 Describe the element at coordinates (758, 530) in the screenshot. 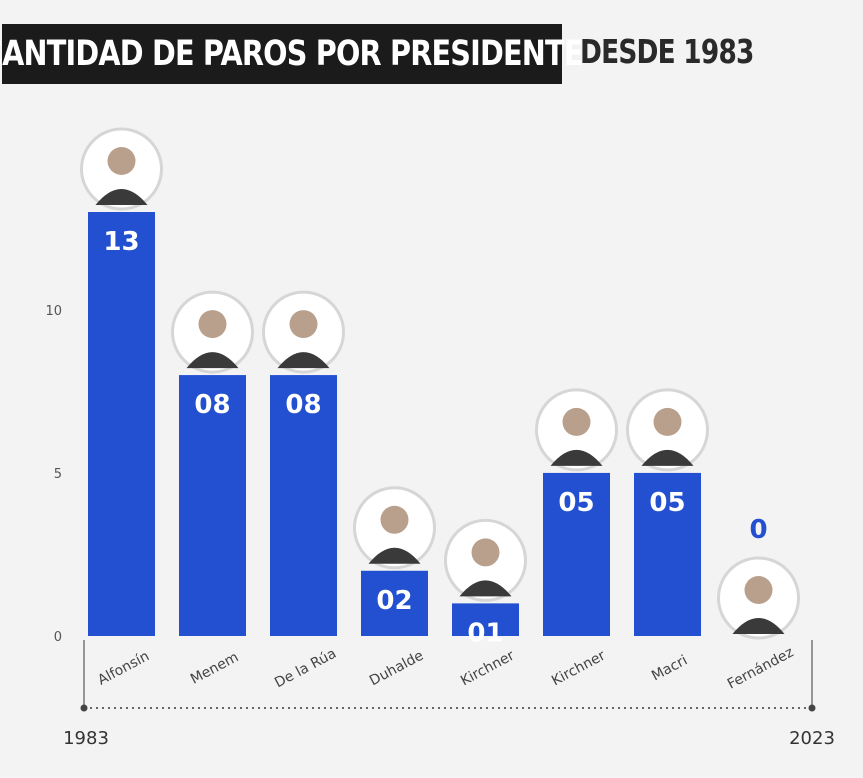

I see `value-label: 0` at that location.